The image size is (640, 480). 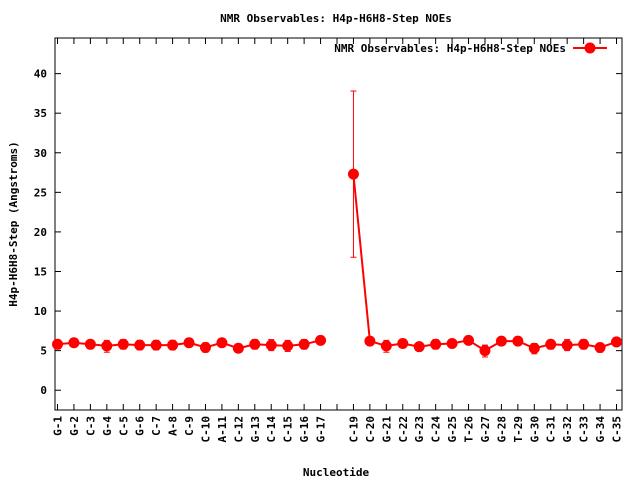 I want to click on x-tick-label: C-7, so click(x=156, y=426).